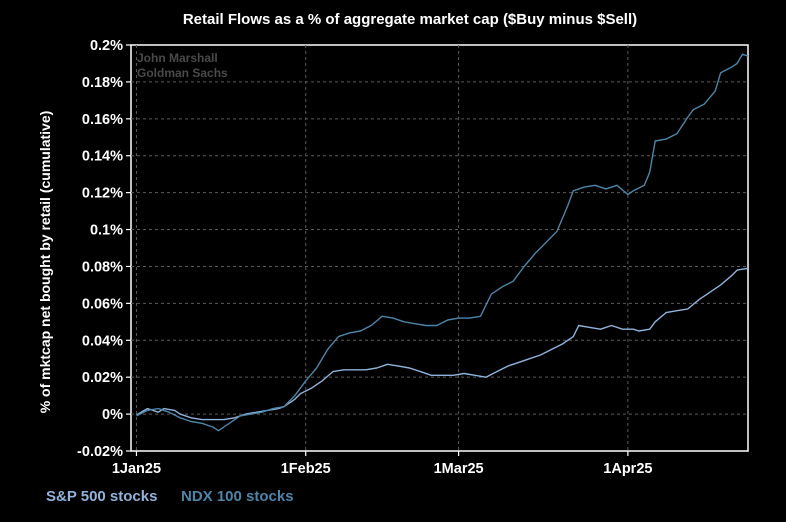  I want to click on credit-line-firm: Goldman Sachs, so click(182, 73).